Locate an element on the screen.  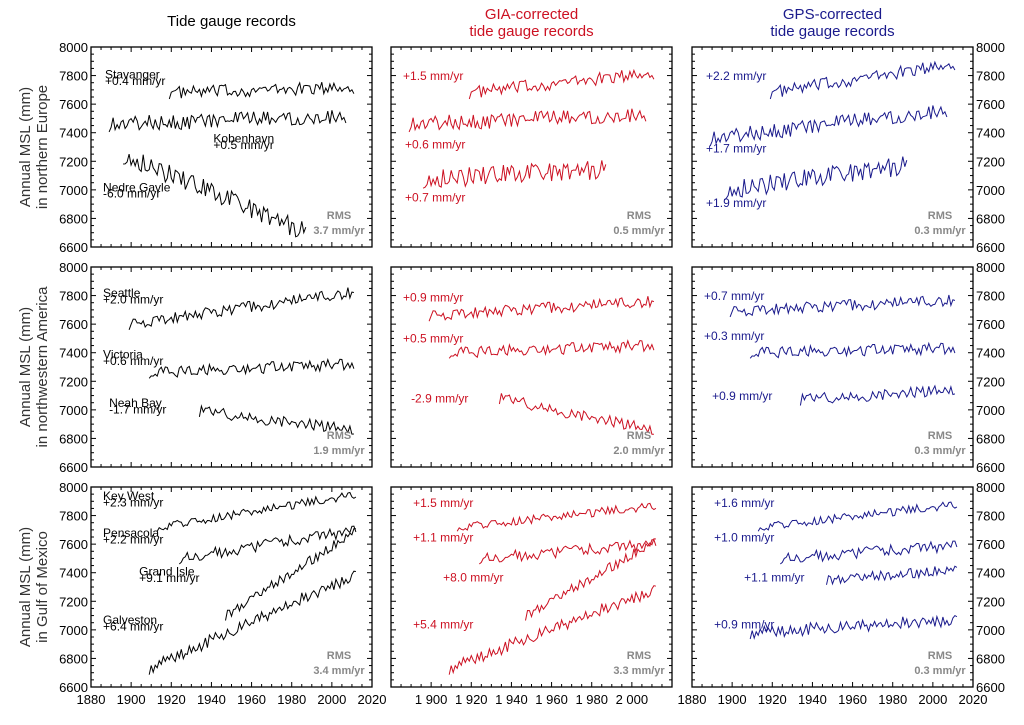
rate-label: +8.0 mm/yr is located at coordinates (473, 577).